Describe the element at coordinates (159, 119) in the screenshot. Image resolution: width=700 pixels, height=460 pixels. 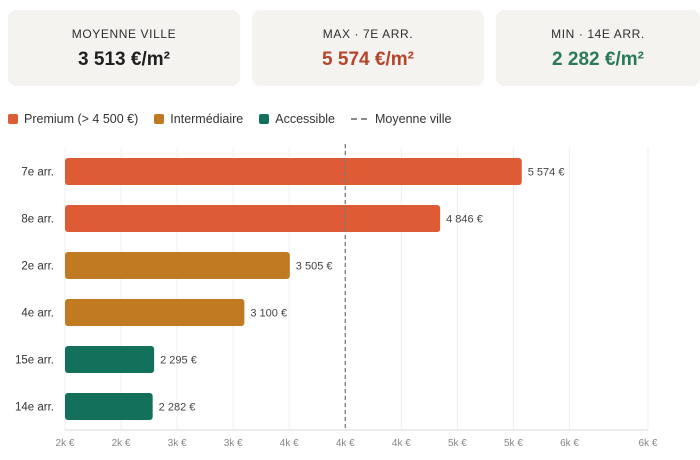
I see `legend-swatch-intermediate` at that location.